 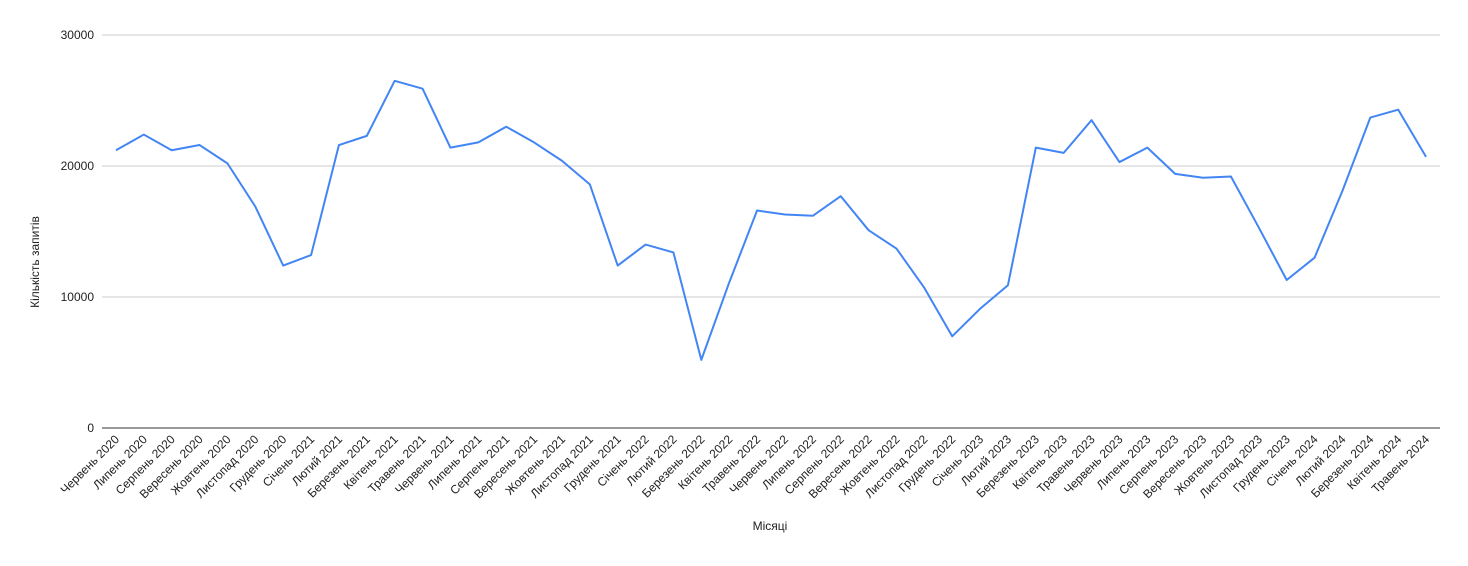 What do you see at coordinates (90, 428) in the screenshot?
I see `y-tick-label: 0` at bounding box center [90, 428].